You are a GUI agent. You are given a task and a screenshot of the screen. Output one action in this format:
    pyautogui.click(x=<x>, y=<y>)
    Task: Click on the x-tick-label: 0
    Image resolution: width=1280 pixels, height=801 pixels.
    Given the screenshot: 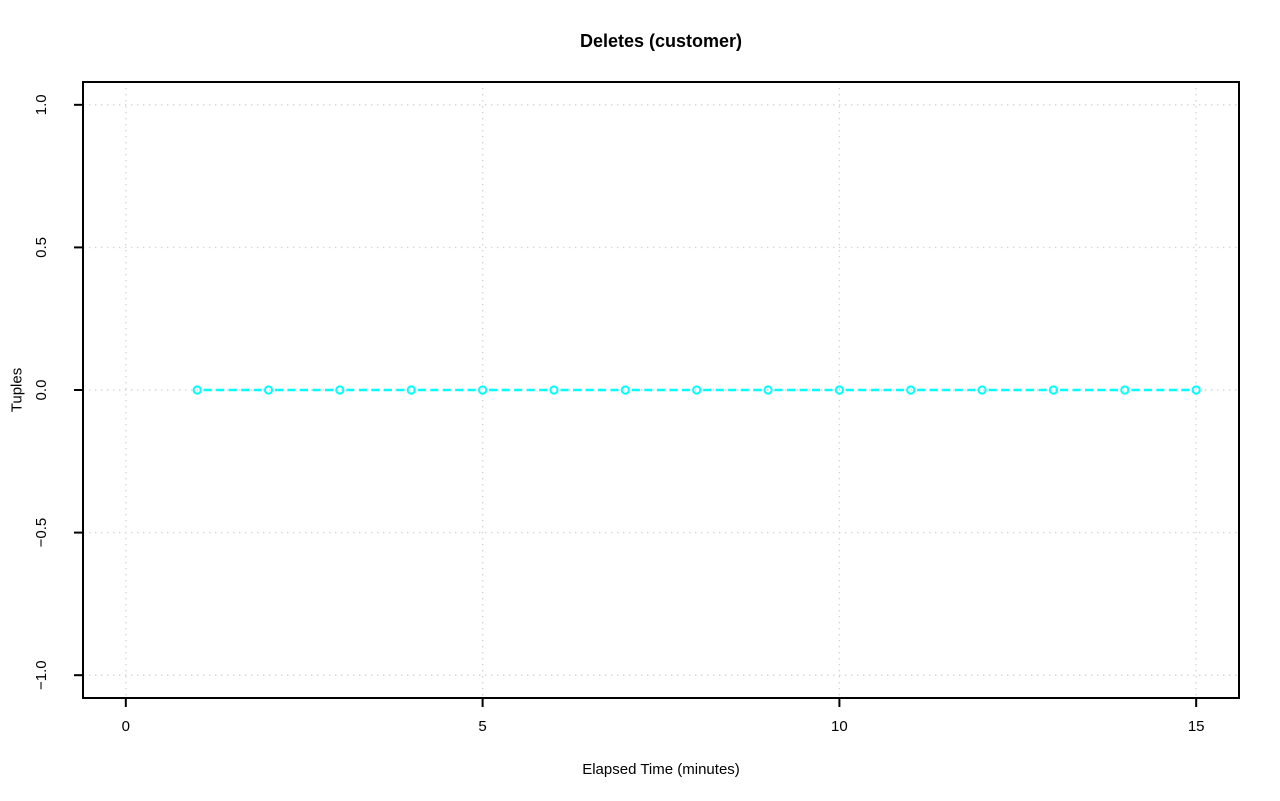 What is the action you would take?
    pyautogui.click(x=126, y=726)
    